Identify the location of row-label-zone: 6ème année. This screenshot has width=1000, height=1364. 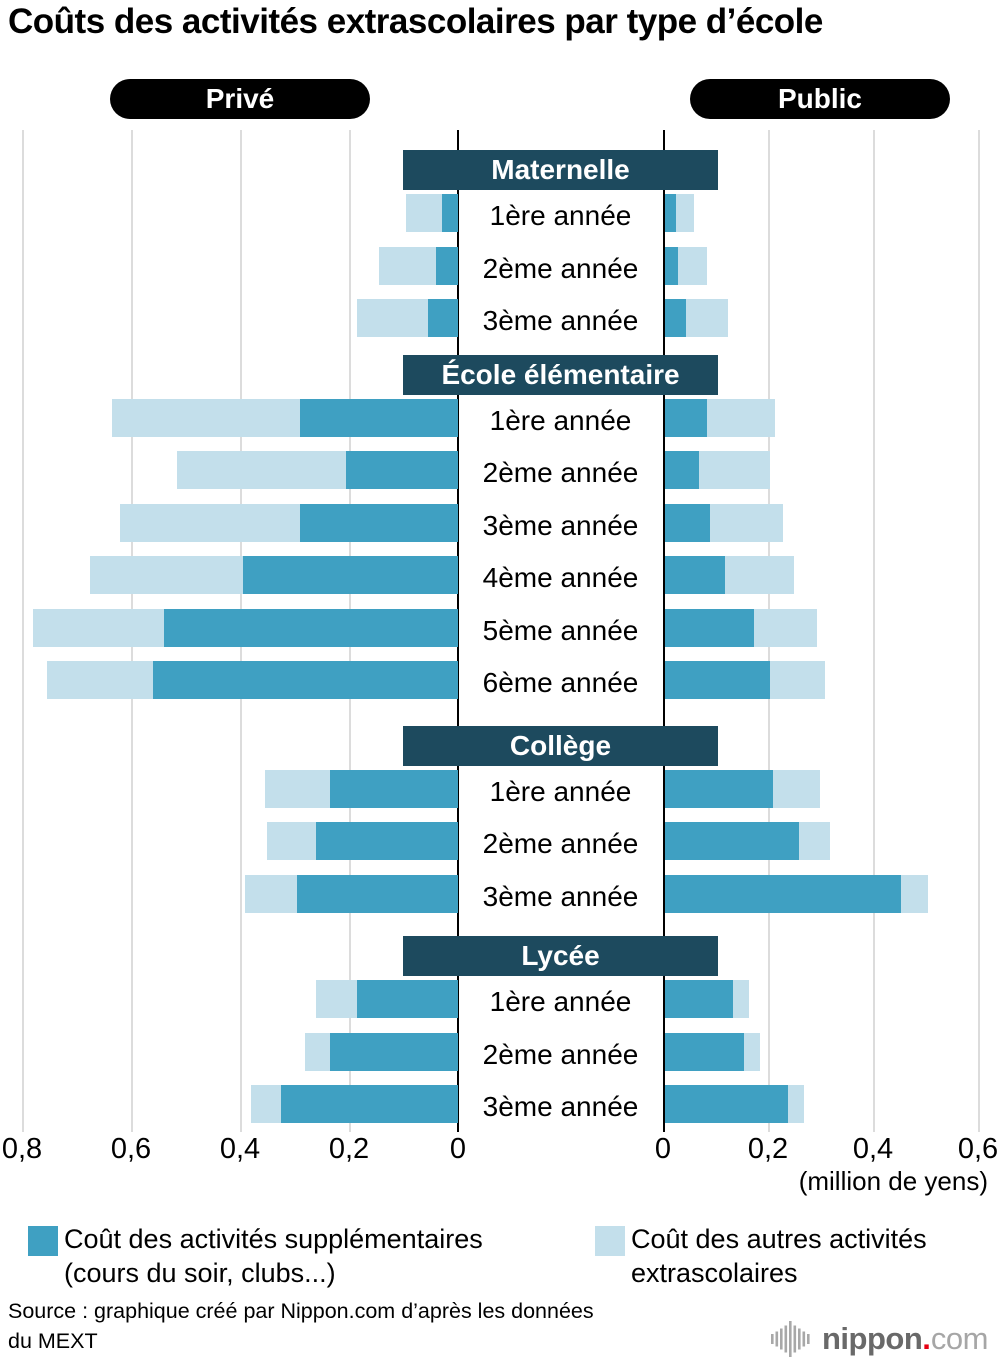
(560, 686).